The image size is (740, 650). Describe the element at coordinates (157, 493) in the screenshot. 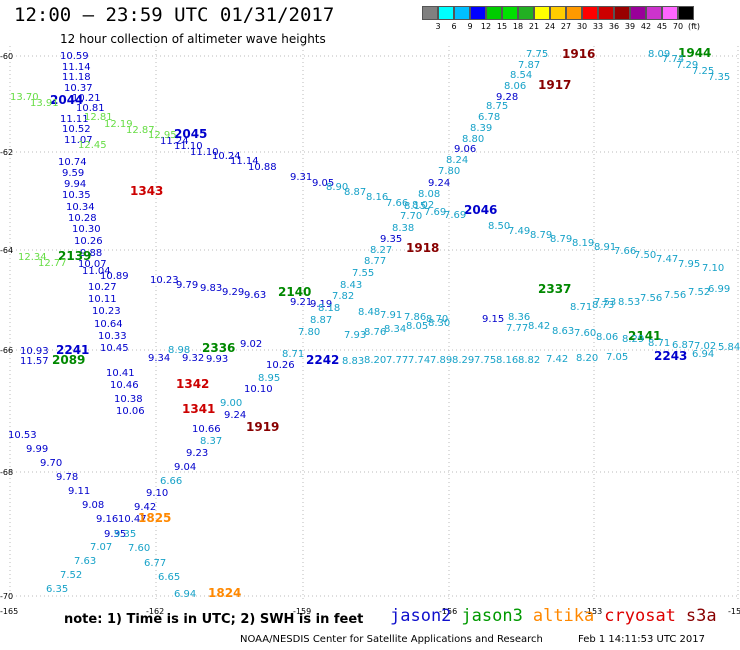

I see `wave-height-value: 9.10` at that location.